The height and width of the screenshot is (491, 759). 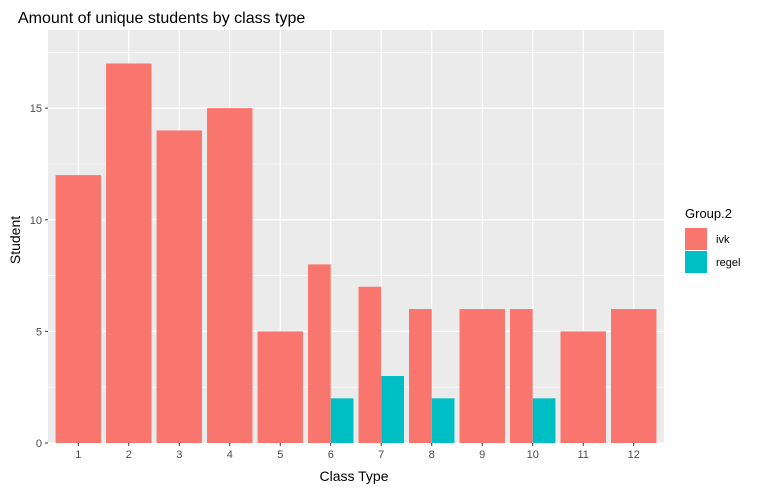 I want to click on legend: Group.2 ivk regel, so click(x=712, y=239).